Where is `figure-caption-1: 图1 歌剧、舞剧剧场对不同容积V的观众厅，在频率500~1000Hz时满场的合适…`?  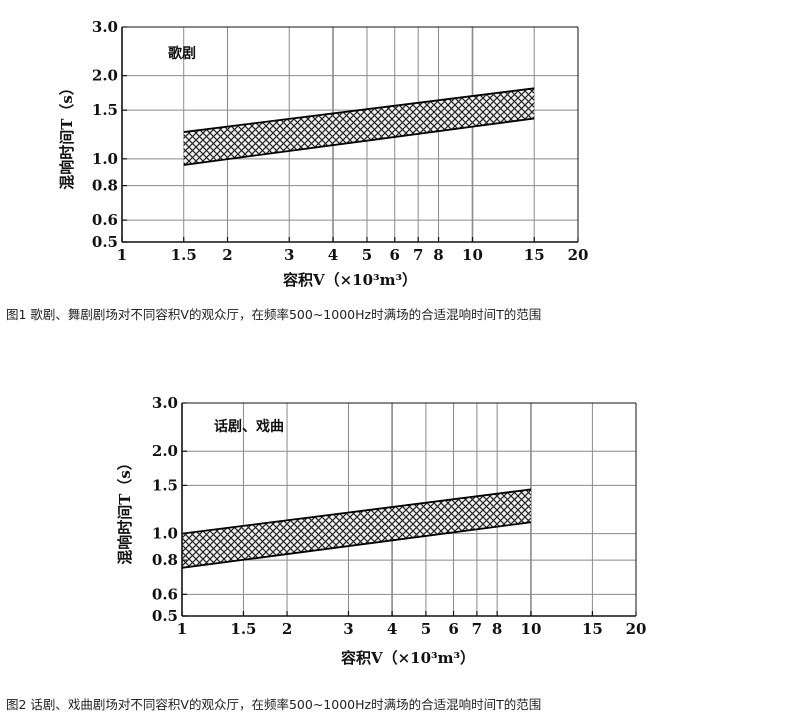
figure-caption-1: 图1 歌剧、舞剧剧场对不同容积V的观众厅，在频率500~1000Hz时满场的合适… is located at coordinates (274, 314).